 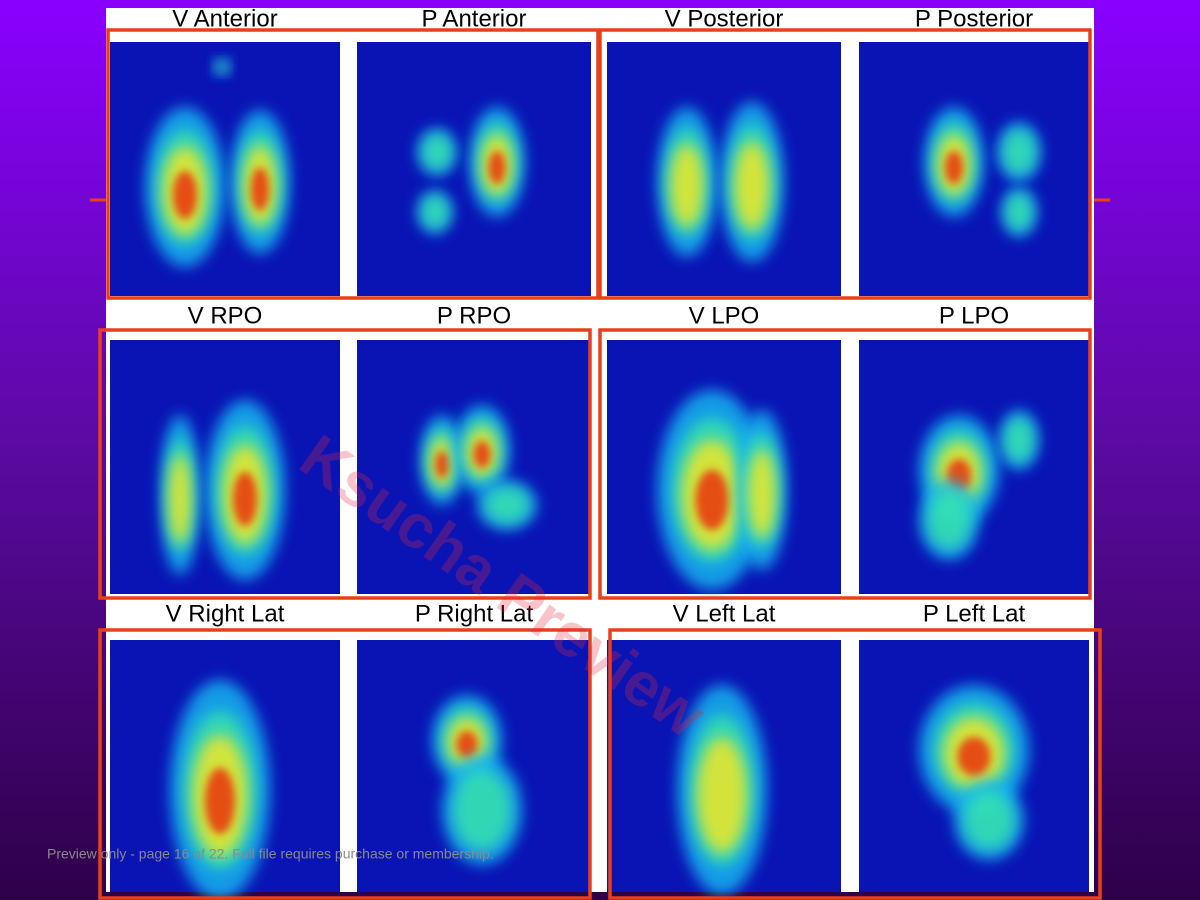 What do you see at coordinates (224, 18) in the screenshot?
I see `scan-label: V Anterior` at bounding box center [224, 18].